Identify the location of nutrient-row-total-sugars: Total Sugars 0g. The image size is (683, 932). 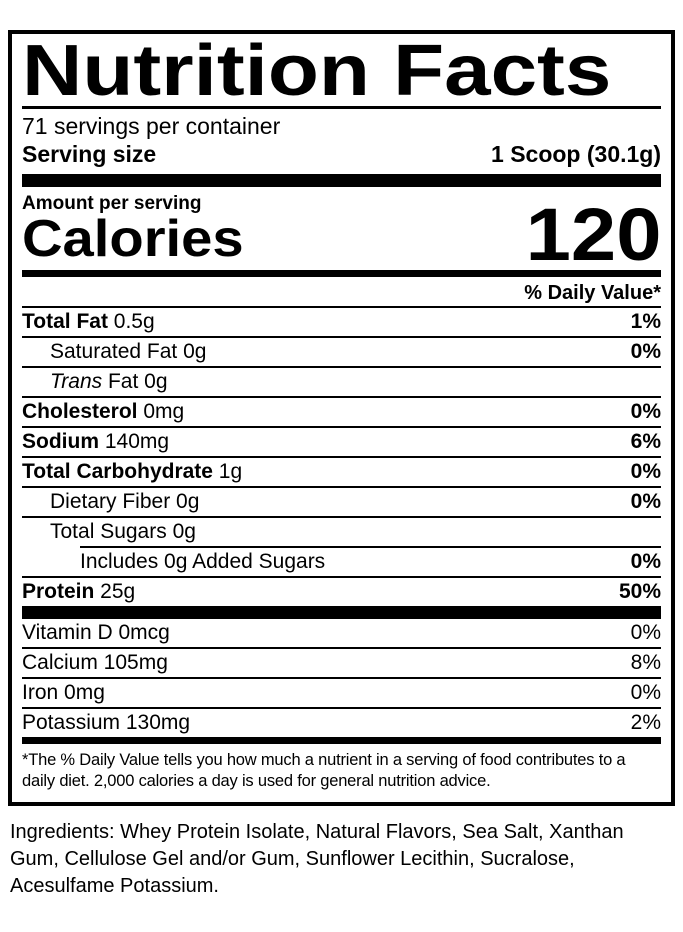
(341, 532).